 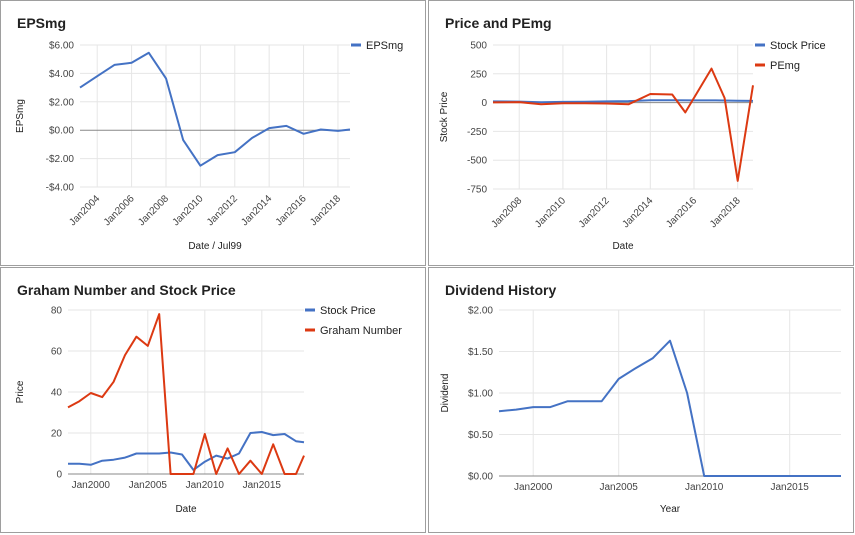 What do you see at coordinates (61, 74) in the screenshot?
I see `y-tick-label: $4.00` at bounding box center [61, 74].